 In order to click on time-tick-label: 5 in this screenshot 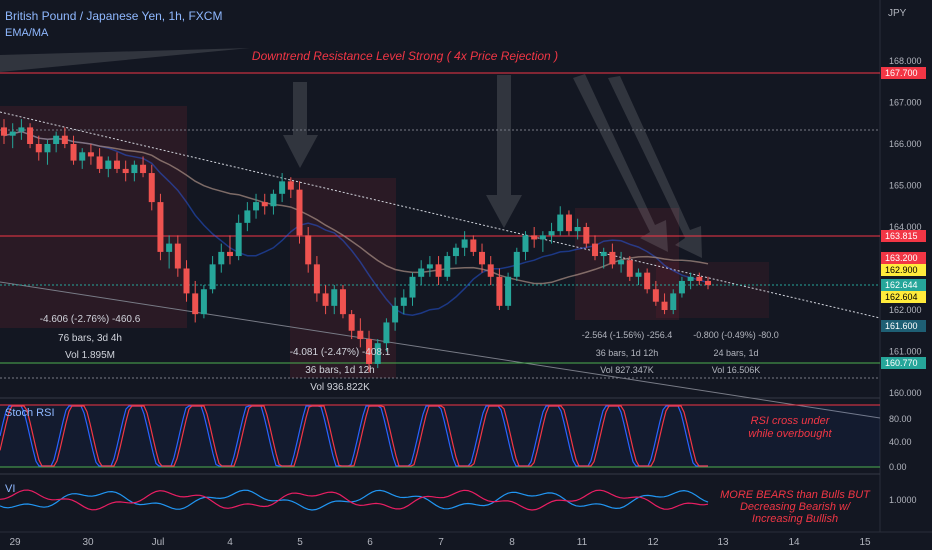, I will do `click(300, 542)`.